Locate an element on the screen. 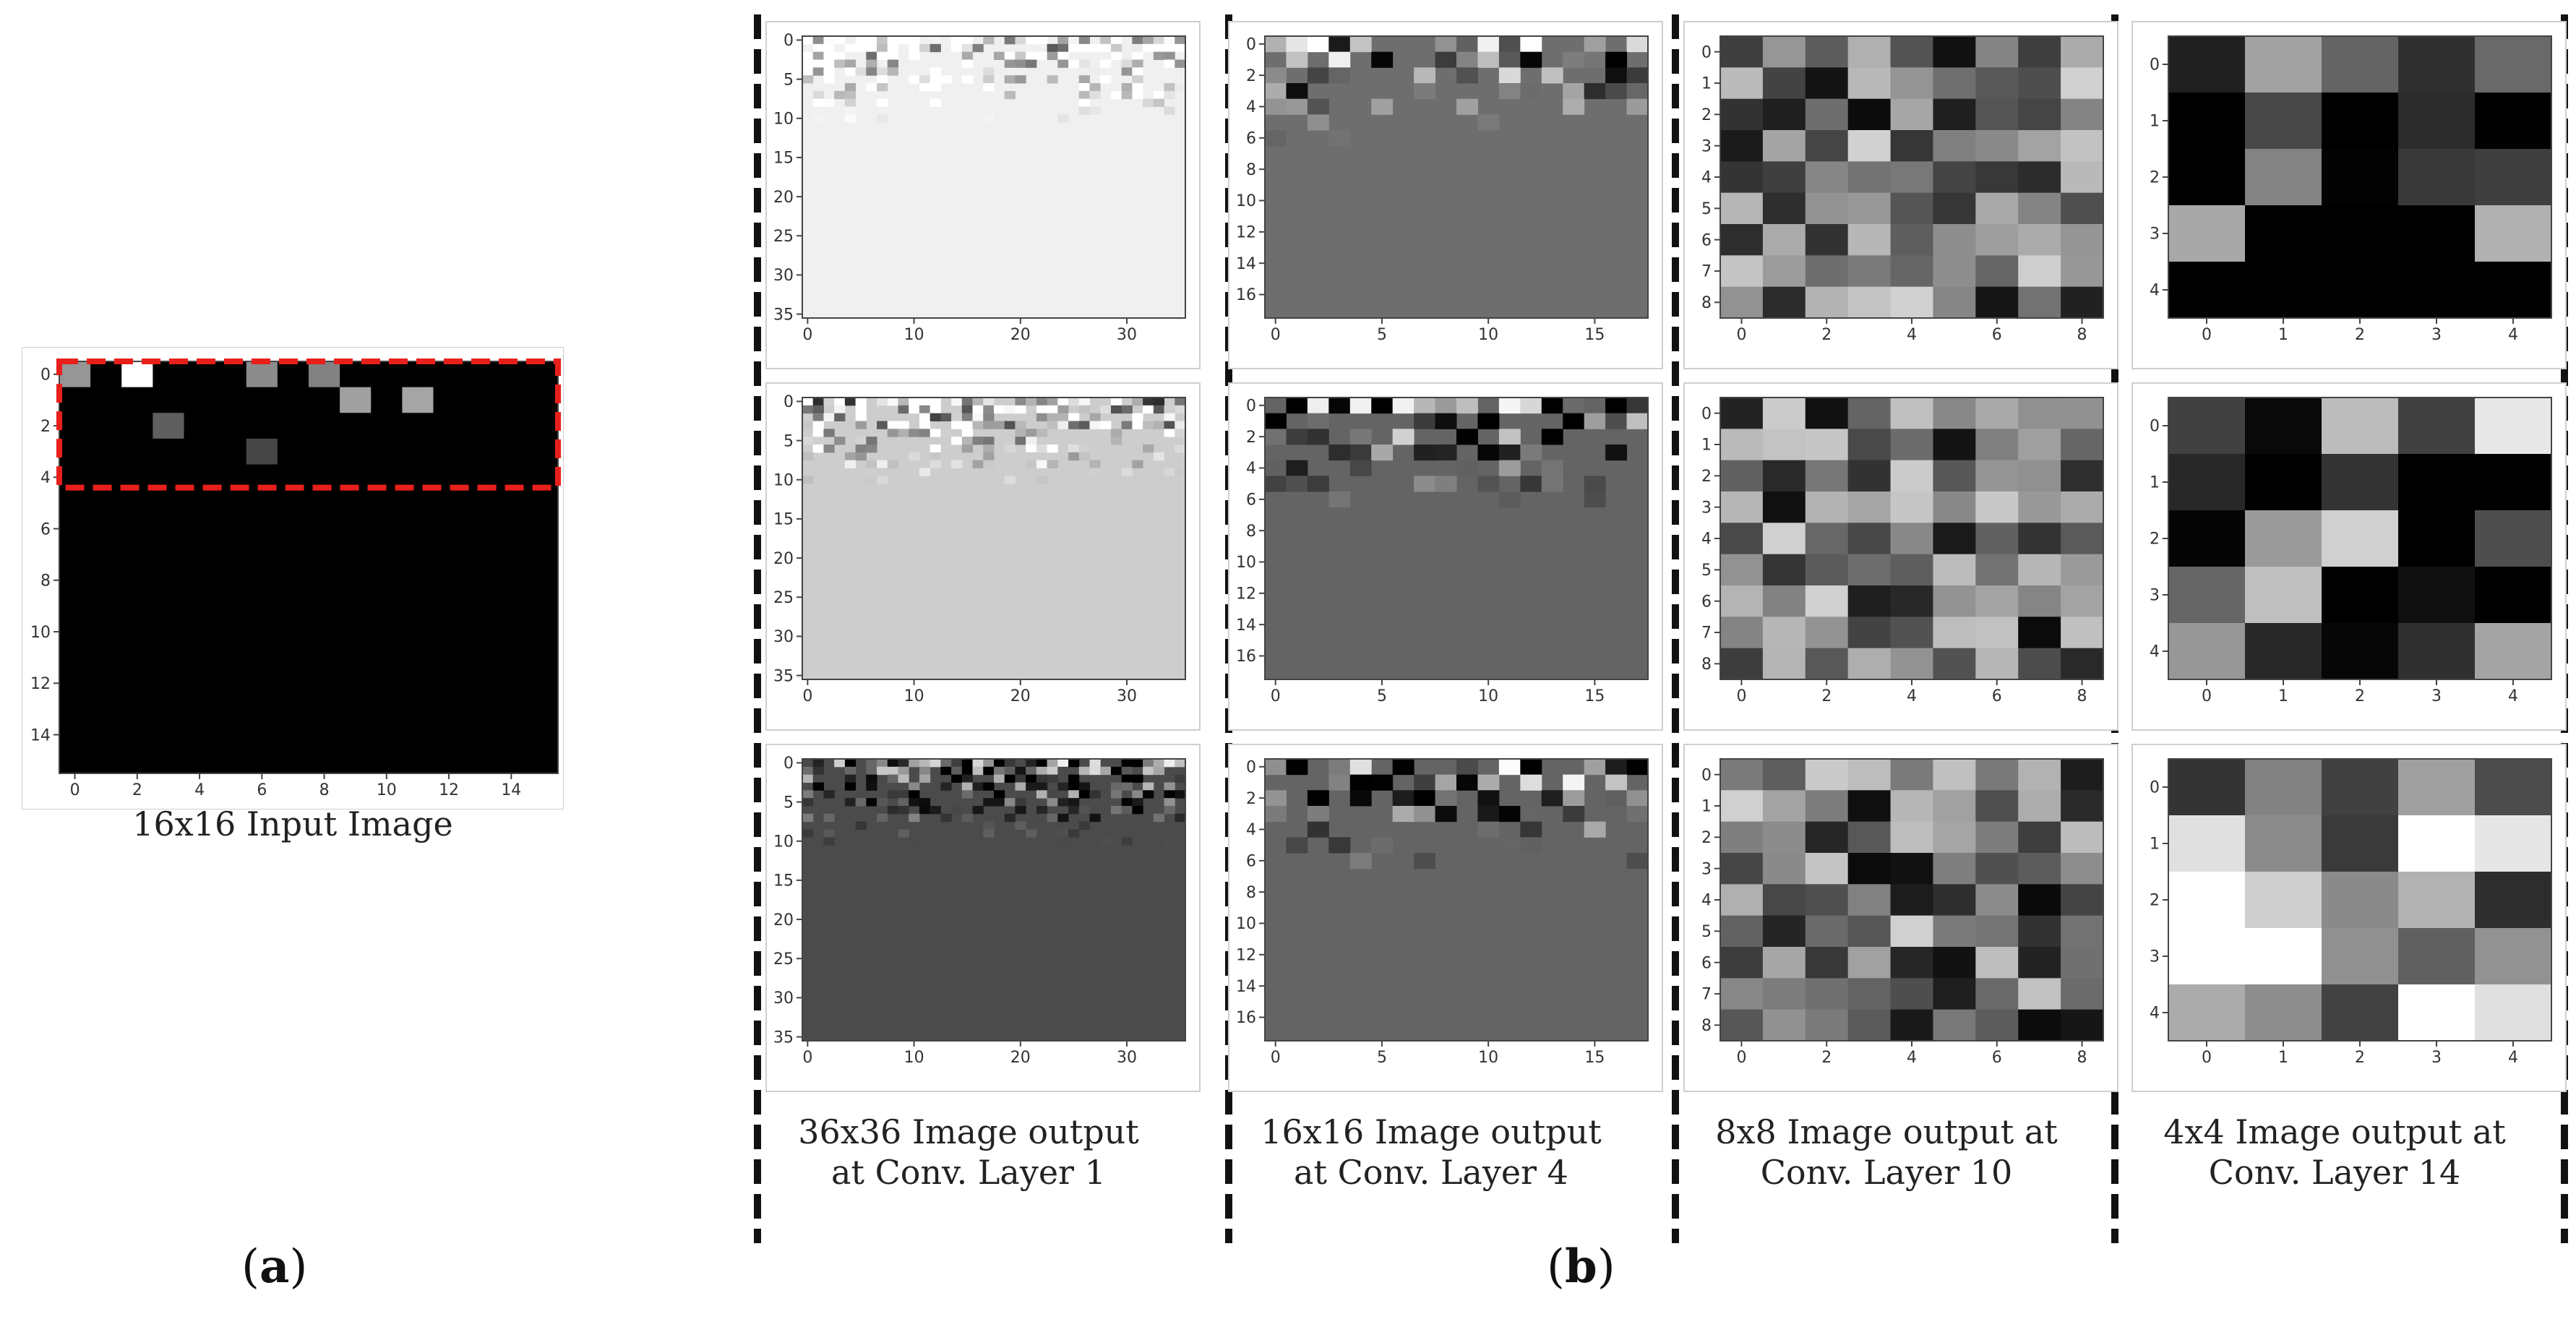 This screenshot has height=1327, width=2576. feature-map-axis-ytick-label: 20 is located at coordinates (783, 559).